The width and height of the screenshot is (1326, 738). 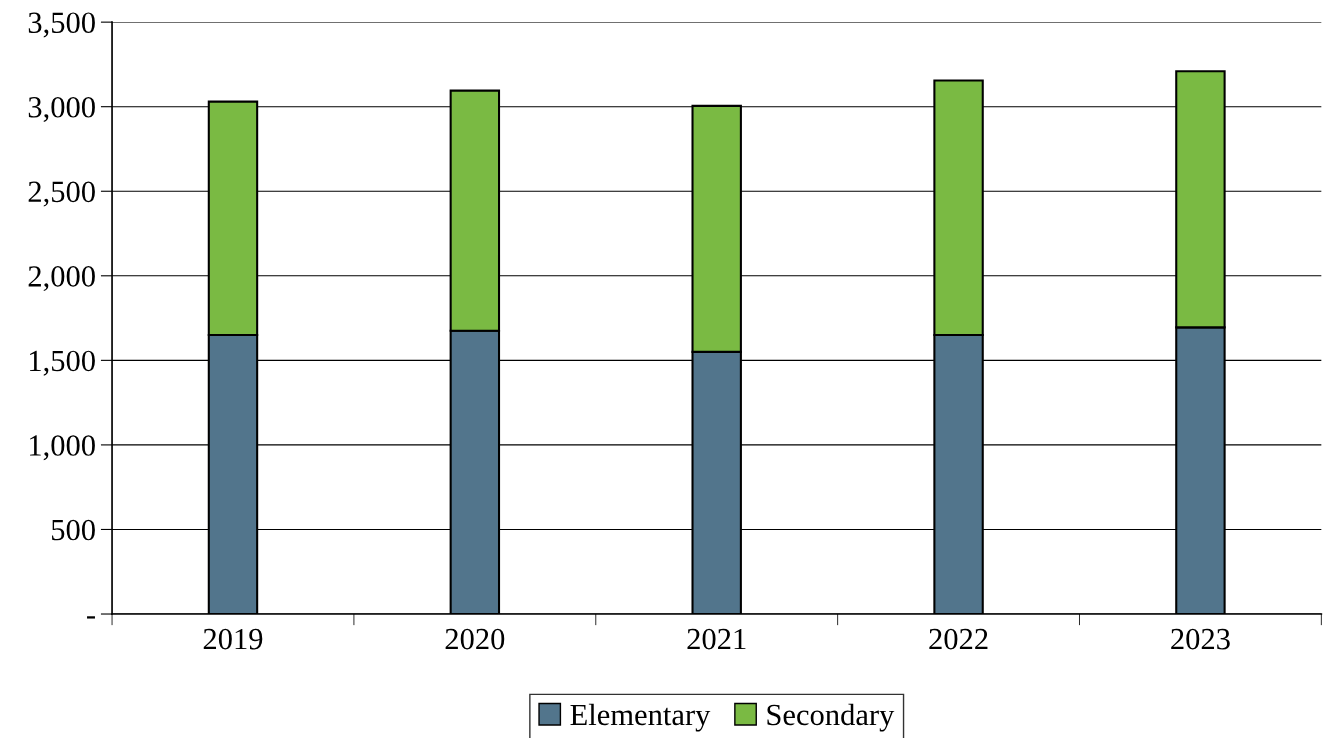 I want to click on y-tick-label: 2,500, so click(x=61, y=194).